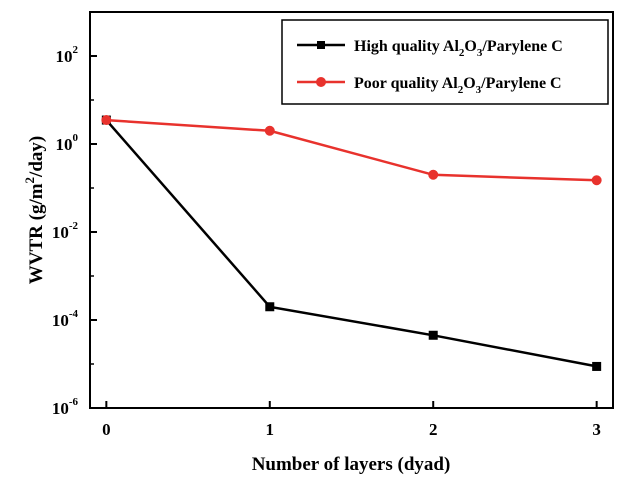 This screenshot has height=479, width=621. I want to click on y-tick-label: 10⁻⁴, so click(65, 319).